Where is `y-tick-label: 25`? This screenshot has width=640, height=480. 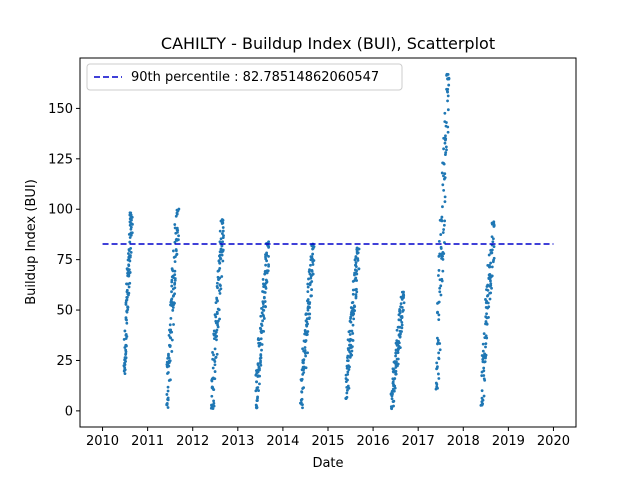
y-tick-label: 25 is located at coordinates (64, 361).